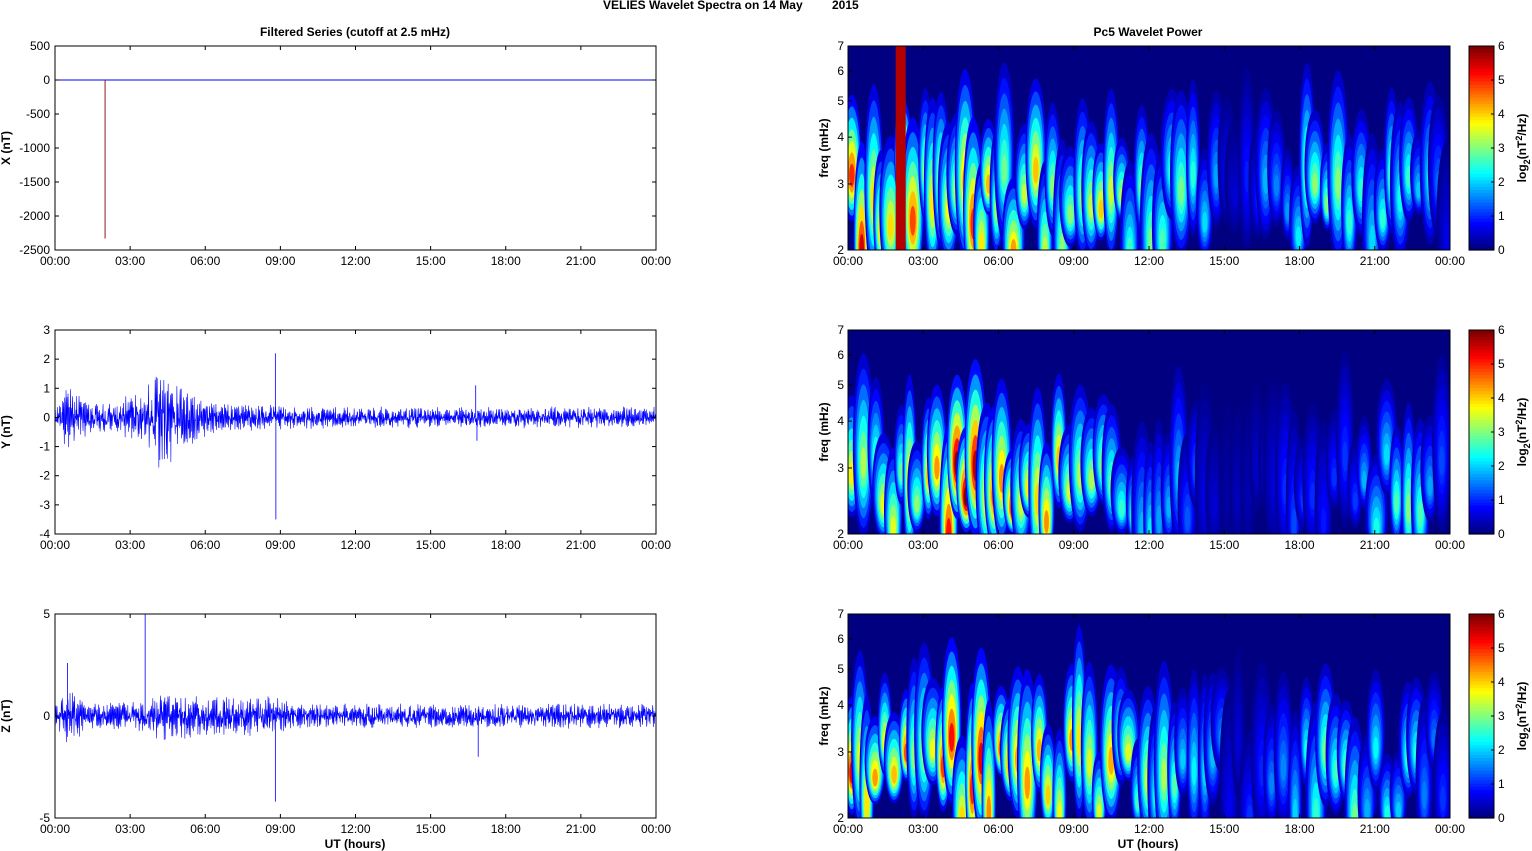 The height and width of the screenshot is (851, 1532). I want to click on panel-x-series-ytick-label: 500, so click(40, 46).